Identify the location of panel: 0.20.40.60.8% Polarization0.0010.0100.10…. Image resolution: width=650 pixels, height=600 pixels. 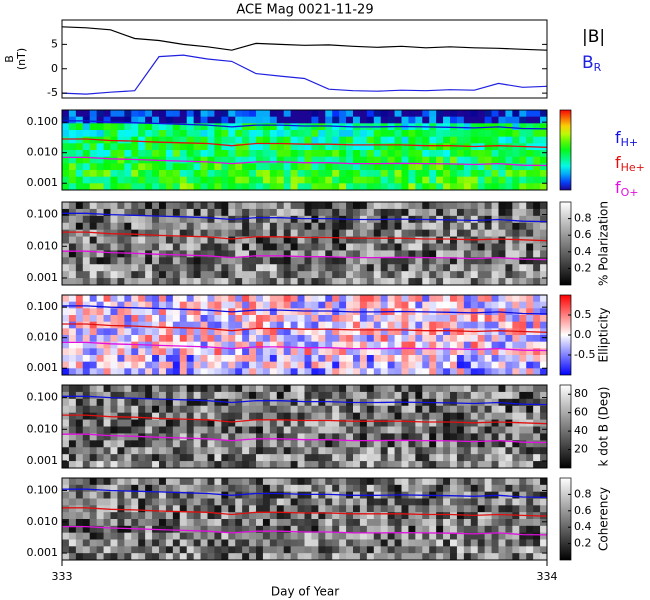
(319, 243).